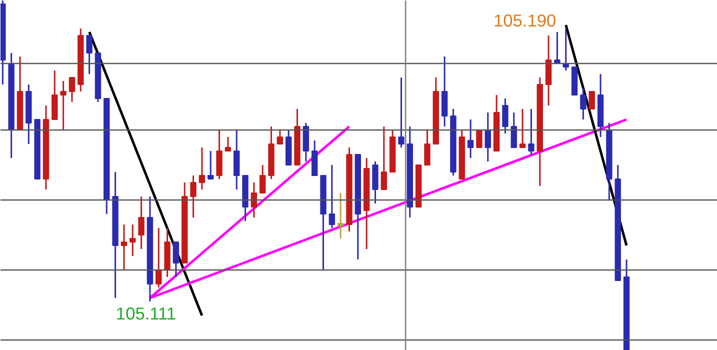 The height and width of the screenshot is (350, 717). I want to click on annotation: 105.111, so click(146, 314).